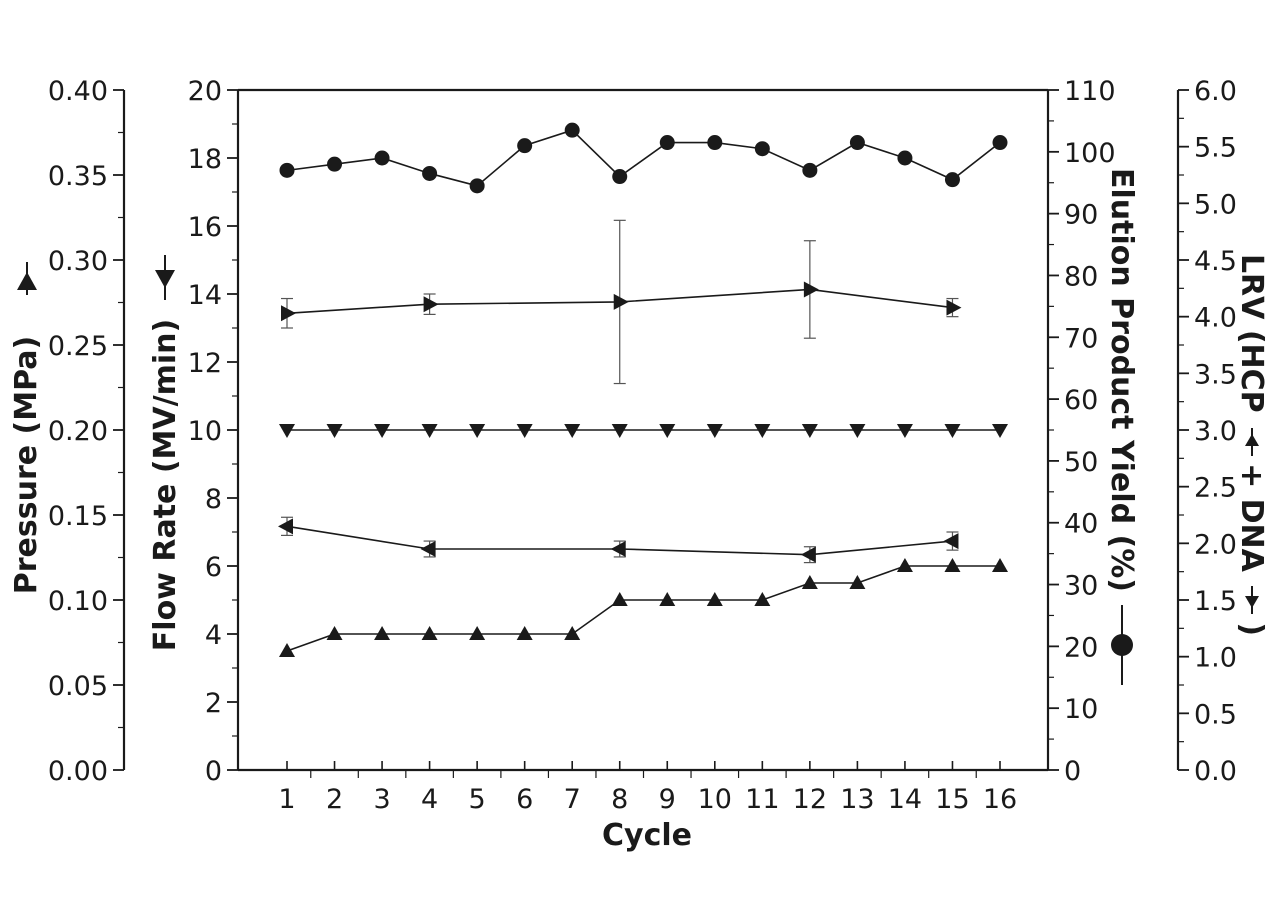 This screenshot has height=901, width=1280. I want to click on flow-tick-label: 4, so click(213, 635).